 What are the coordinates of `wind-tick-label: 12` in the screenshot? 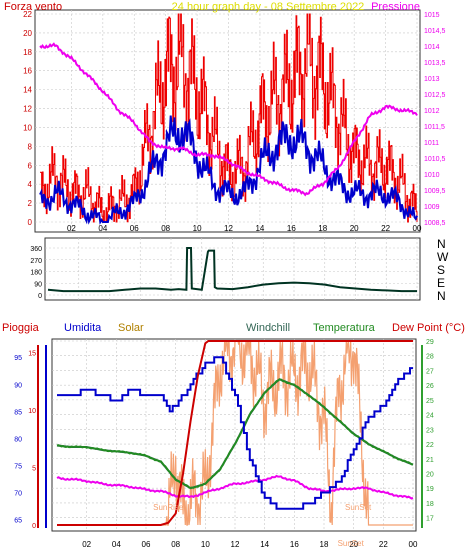 It's located at (27, 109).